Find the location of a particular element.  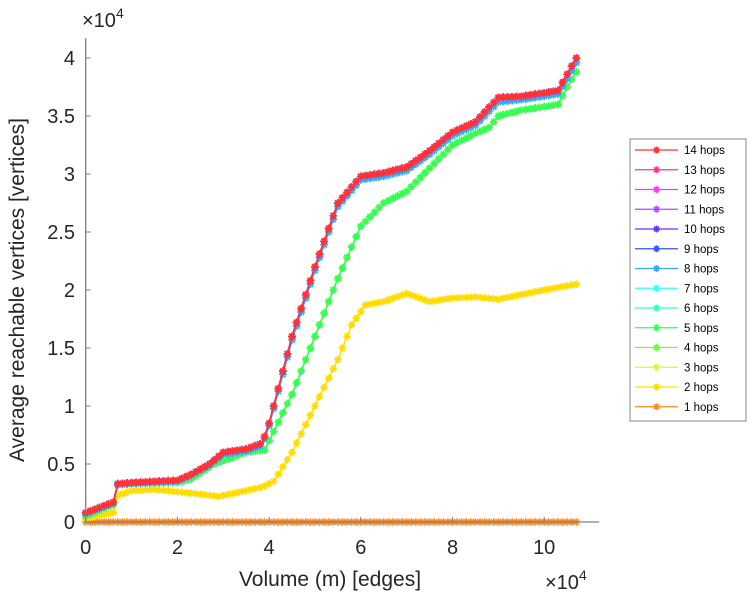

legend-box is located at coordinates (688, 280).